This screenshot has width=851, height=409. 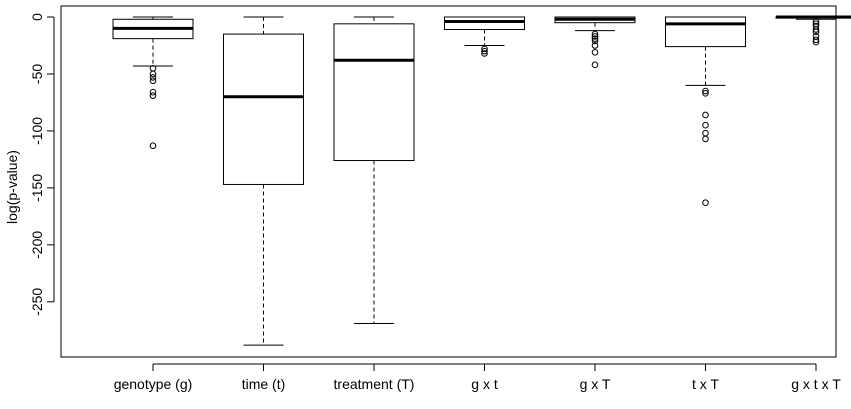 What do you see at coordinates (705, 384) in the screenshot?
I see `x-tick-label: t x T` at bounding box center [705, 384].